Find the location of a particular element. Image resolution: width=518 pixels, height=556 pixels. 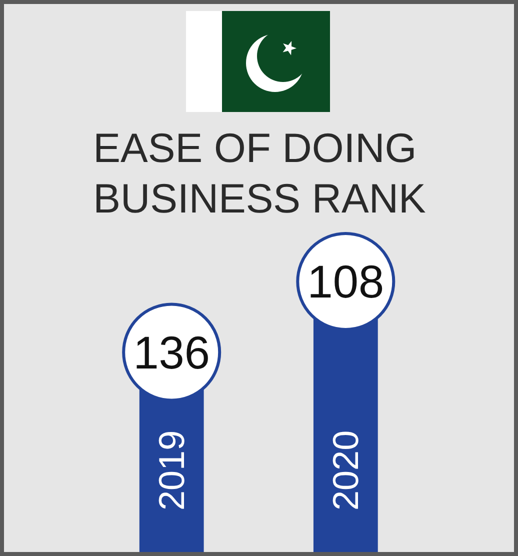

data-label: 108 is located at coordinates (345, 282).